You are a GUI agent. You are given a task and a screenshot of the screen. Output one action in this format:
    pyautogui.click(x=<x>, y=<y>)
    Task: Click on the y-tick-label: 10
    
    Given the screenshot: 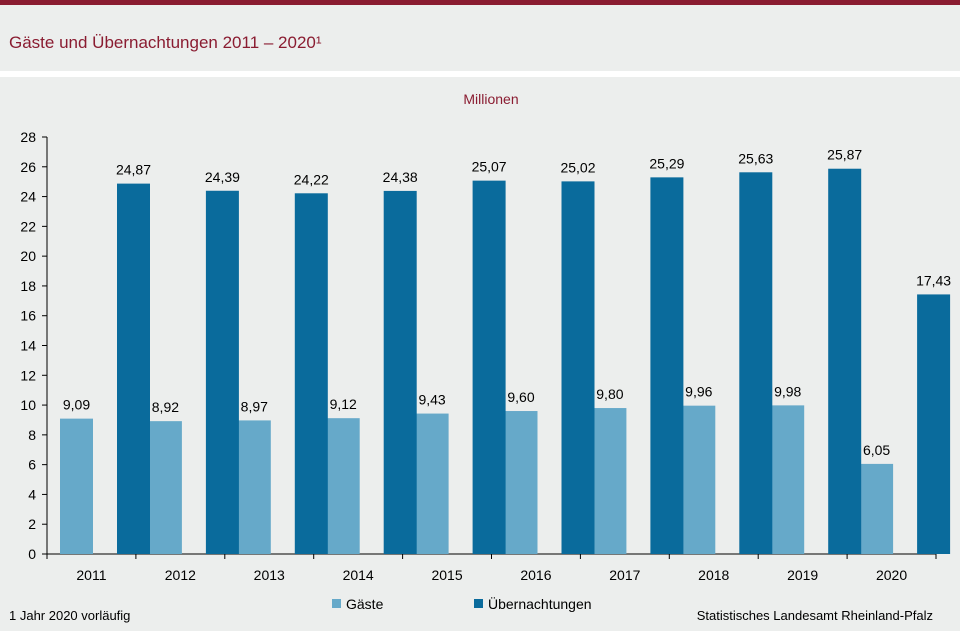 What is the action you would take?
    pyautogui.click(x=28, y=405)
    